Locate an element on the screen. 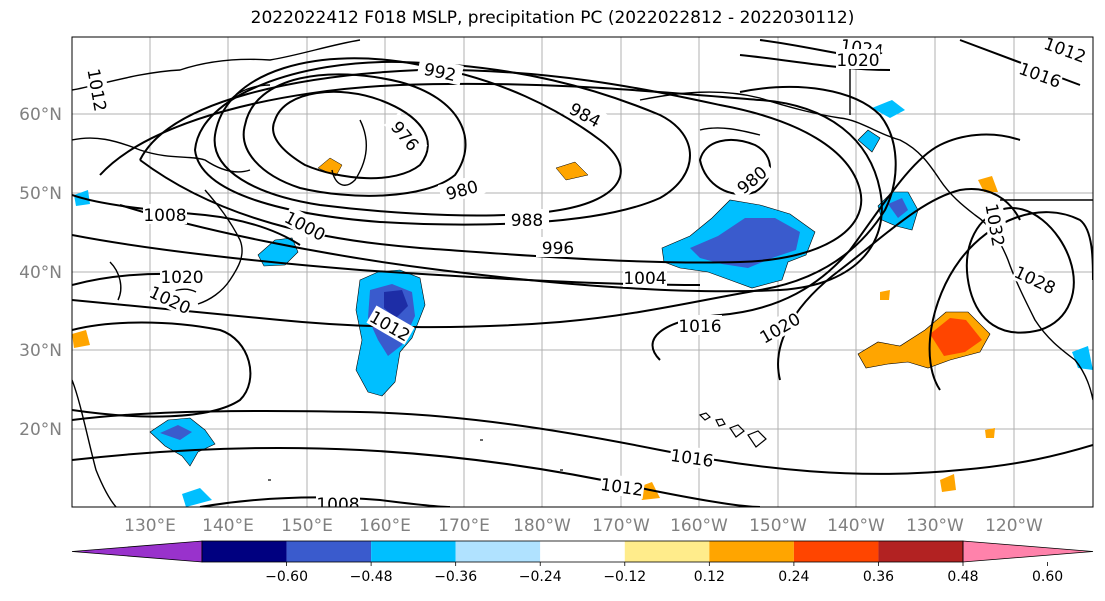  isobar-label: 988 is located at coordinates (527, 221).